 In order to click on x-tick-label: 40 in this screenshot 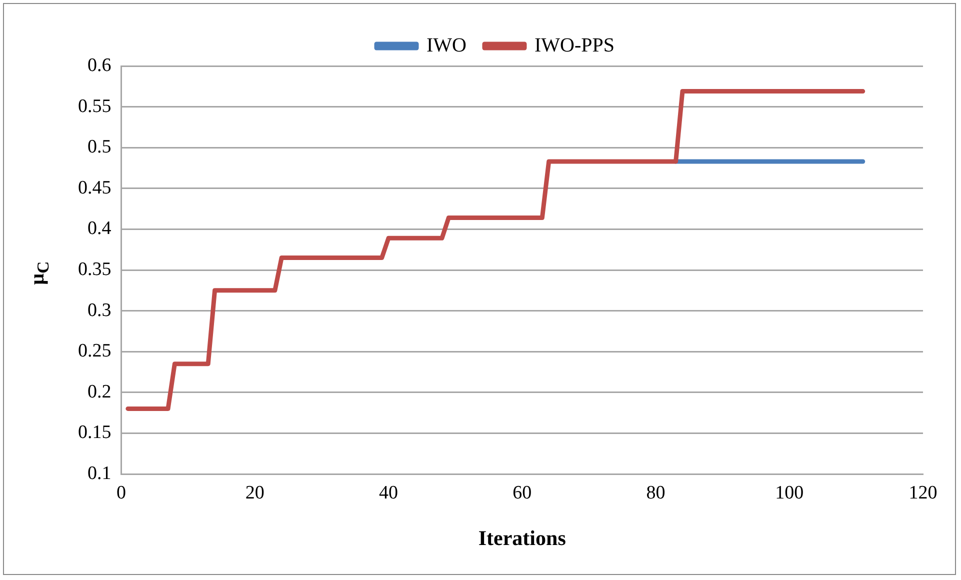, I will do `click(388, 493)`.